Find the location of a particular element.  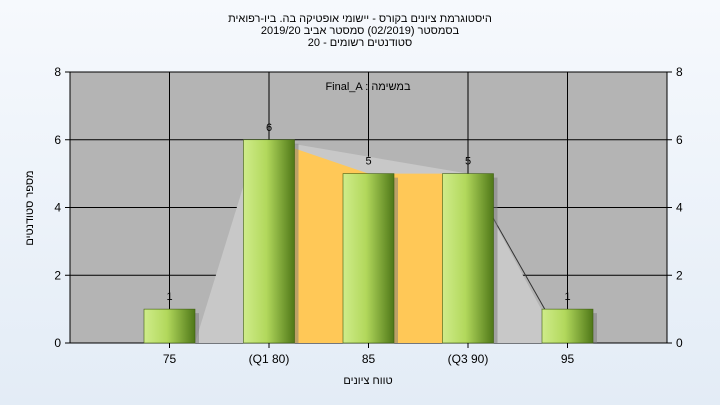

y-tick-label-left-2: 4 is located at coordinates (57, 208).